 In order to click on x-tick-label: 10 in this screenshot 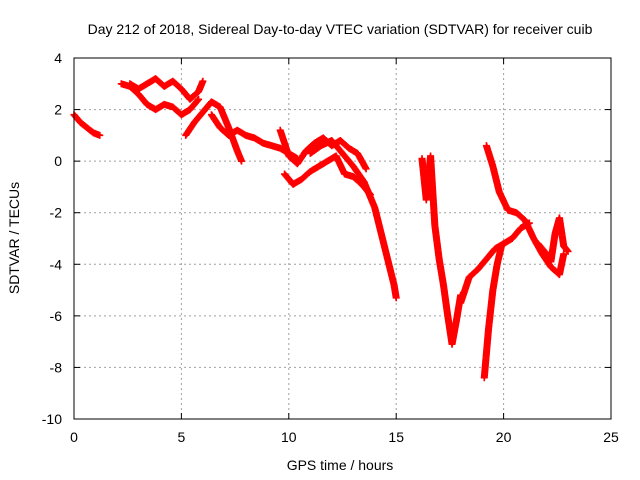, I will do `click(289, 437)`.